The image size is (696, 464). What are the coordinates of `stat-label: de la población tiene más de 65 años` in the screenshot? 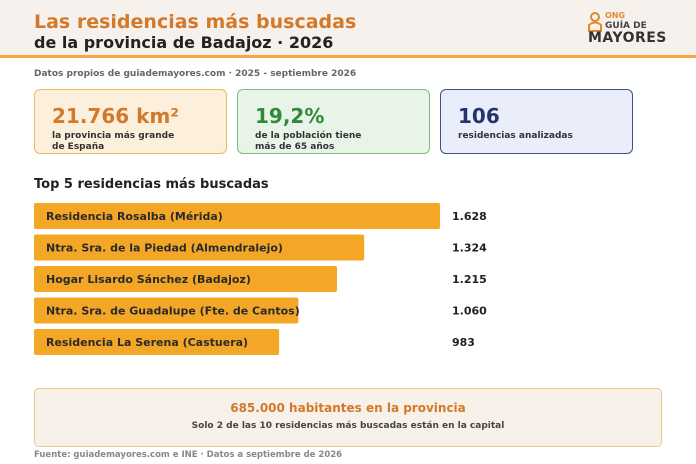 It's located at (308, 141).